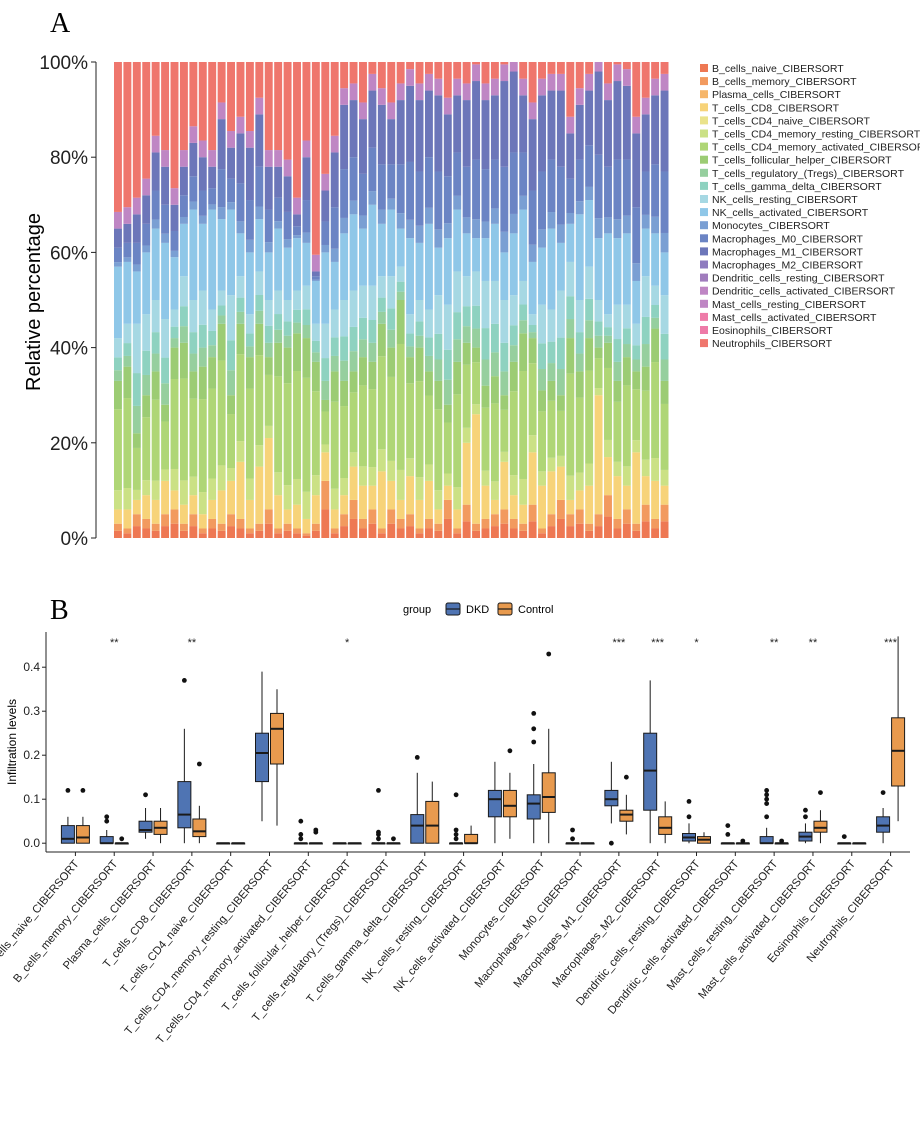  Describe the element at coordinates (791, 121) in the screenshot. I see `legend-label: T_cells_CD4_naive_CIBERSORT` at that location.